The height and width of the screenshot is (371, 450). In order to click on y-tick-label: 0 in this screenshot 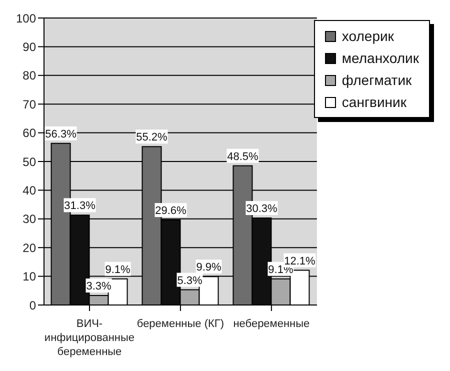, I will do `click(32, 305)`.